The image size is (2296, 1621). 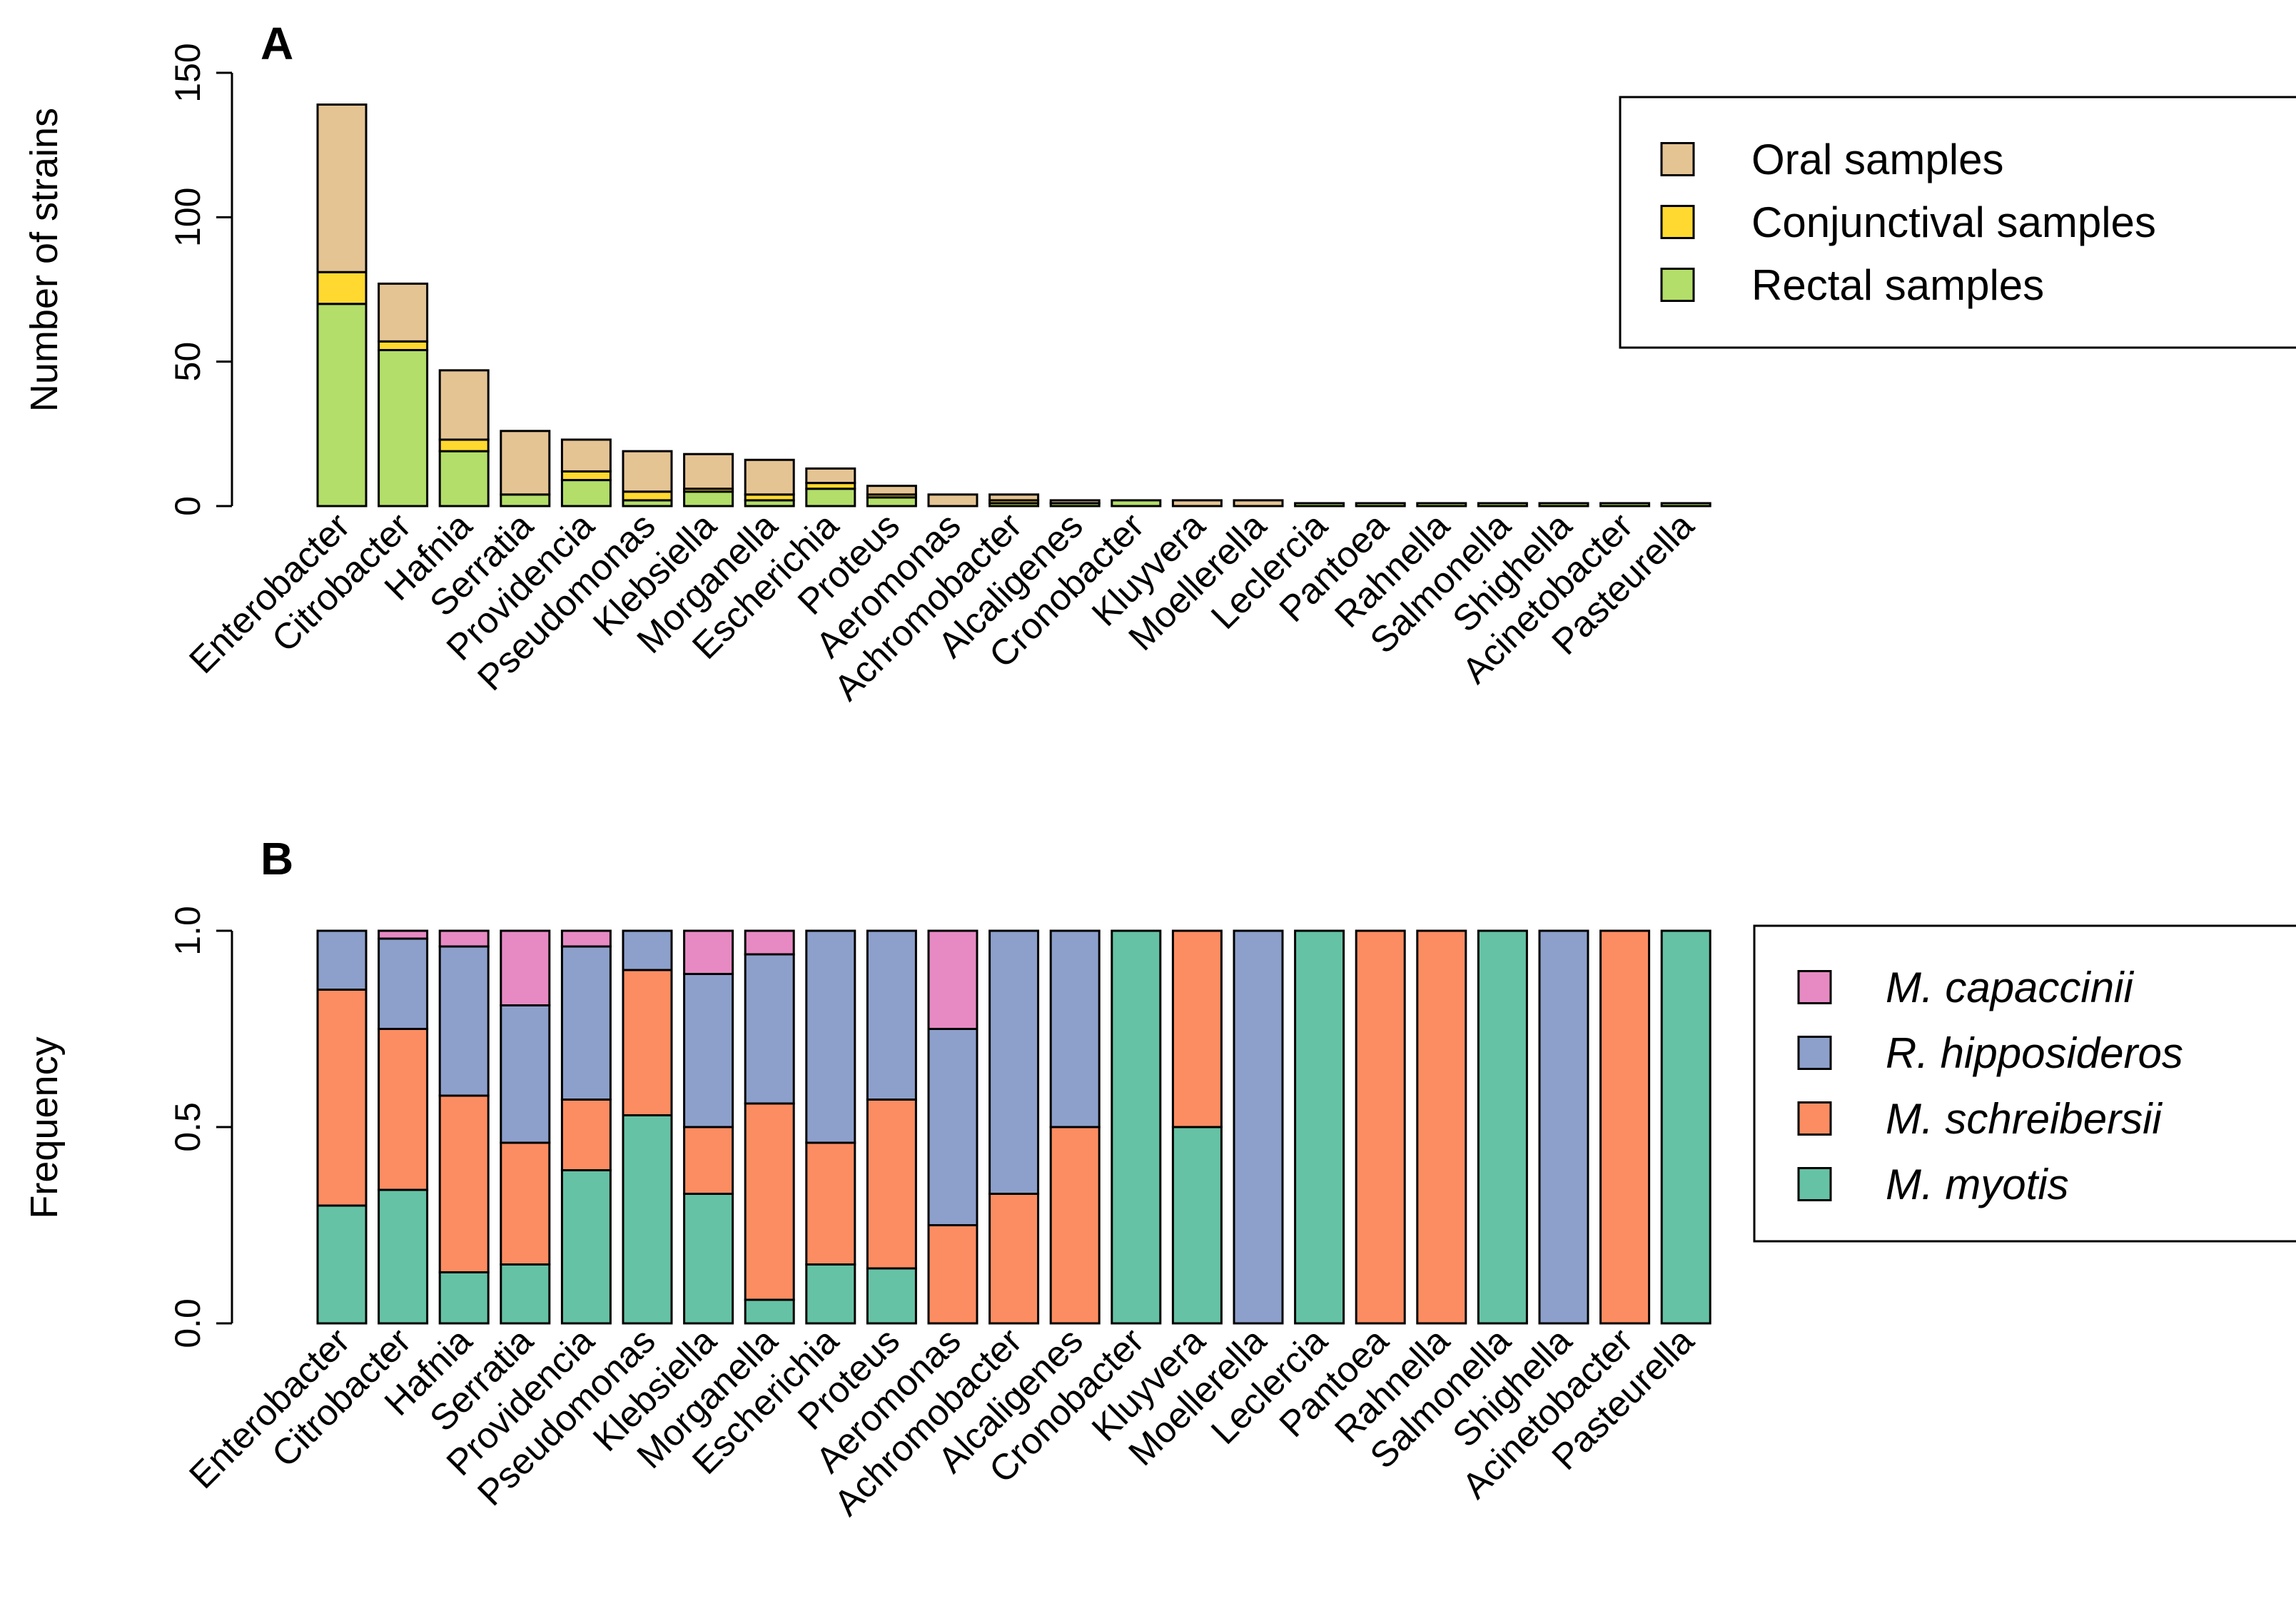 I want to click on panel-a-legend-label-oral-samples: Oral samples, so click(x=1877, y=159).